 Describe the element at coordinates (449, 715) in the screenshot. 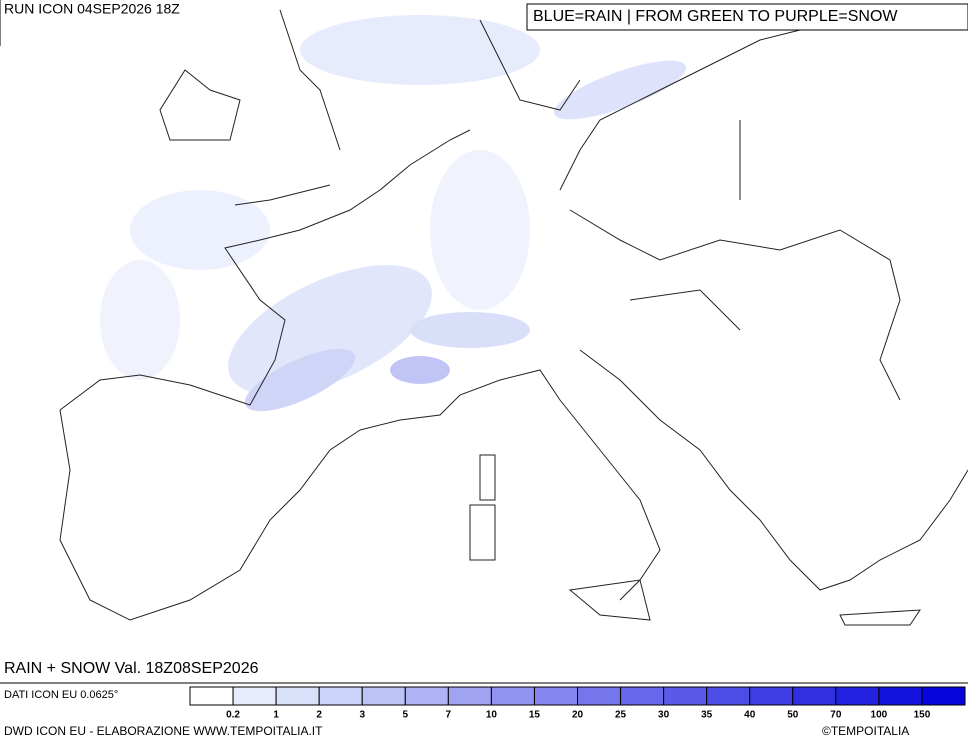

I see `colorbar-label: 7` at that location.